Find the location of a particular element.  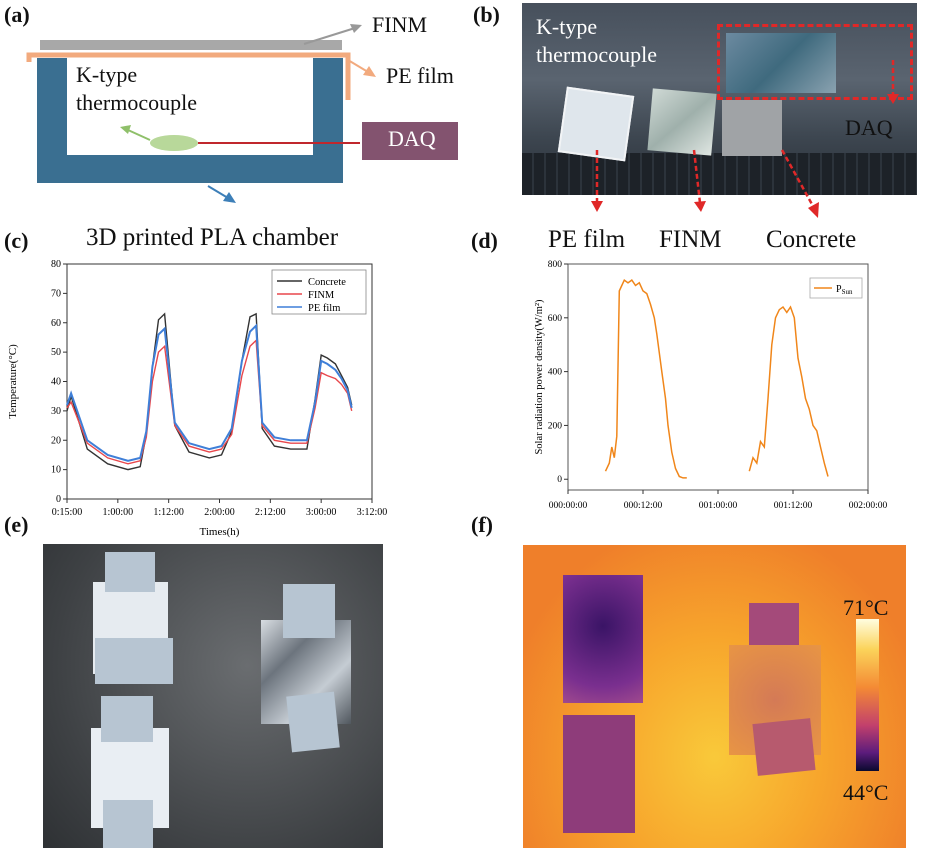

colorbar-max-label: 71°C is located at coordinates (866, 607).